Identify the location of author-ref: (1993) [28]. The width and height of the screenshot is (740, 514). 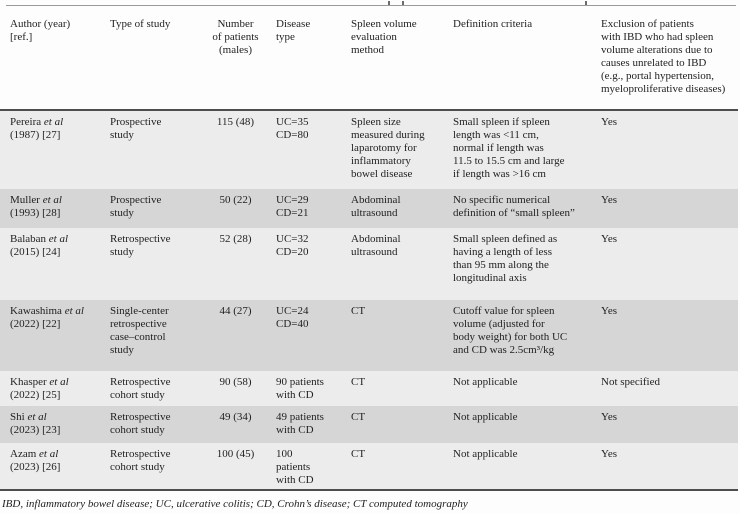
(35, 213).